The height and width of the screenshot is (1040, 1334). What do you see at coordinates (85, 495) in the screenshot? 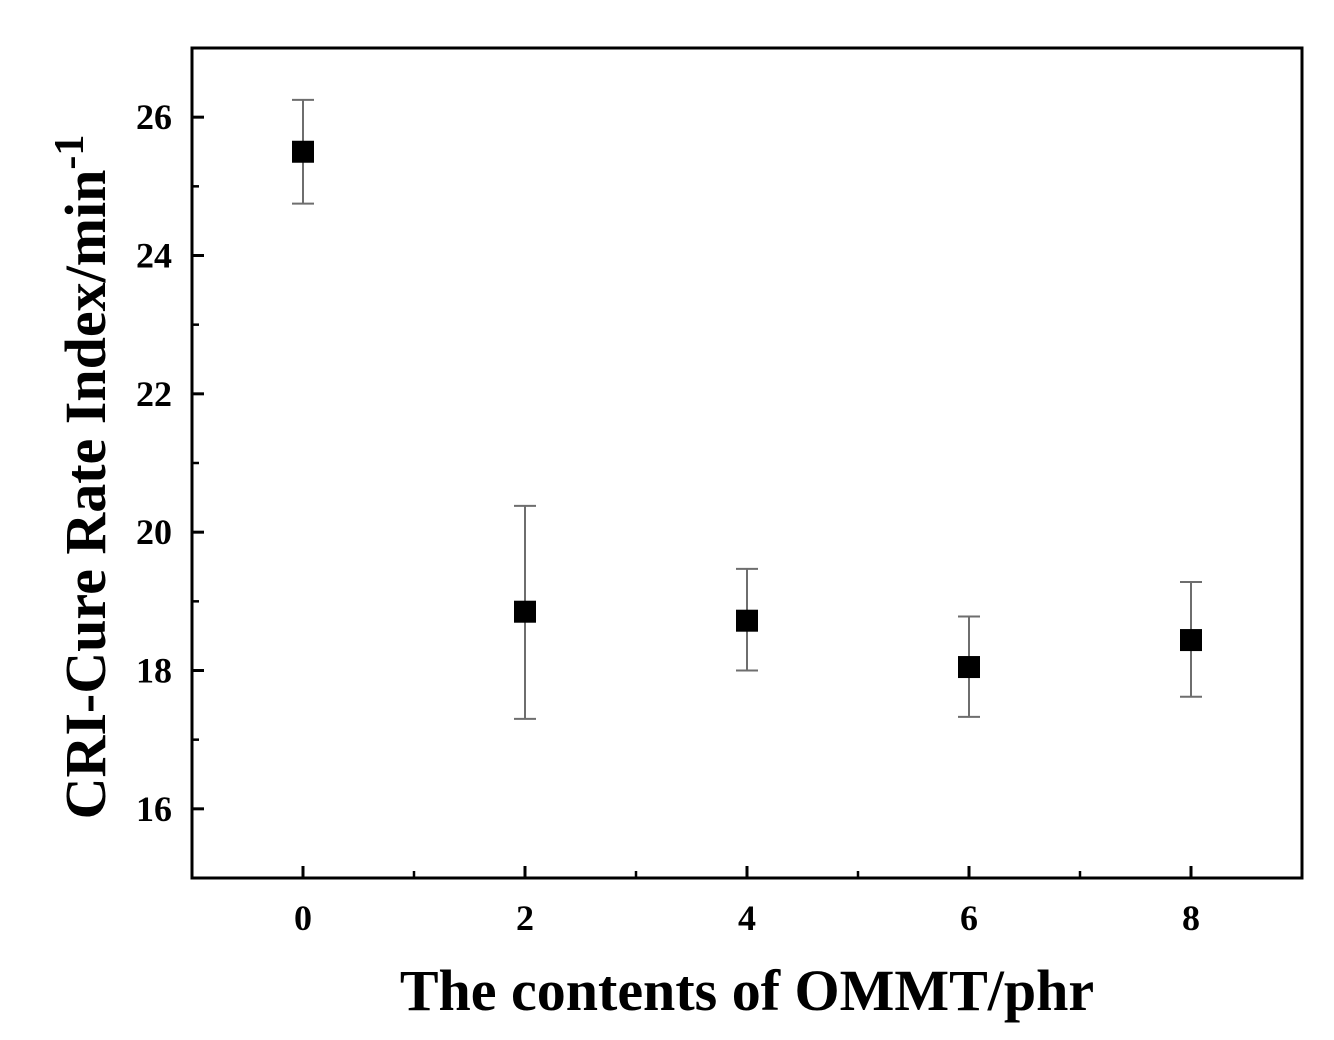
I see `y-axis-title-main: CRI-Cure Rate Index/min` at bounding box center [85, 495].